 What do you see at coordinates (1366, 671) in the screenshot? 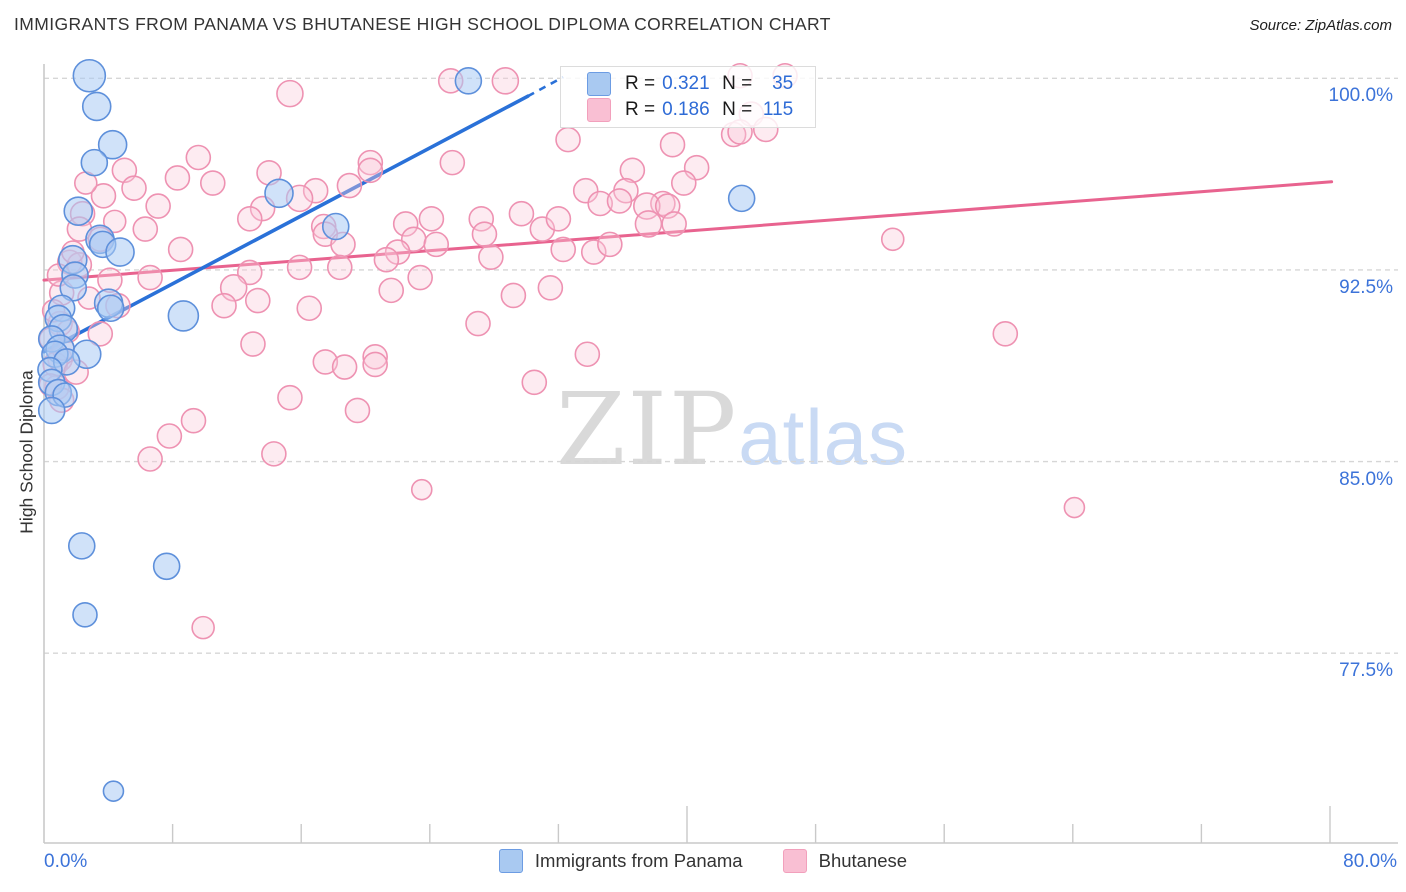
I see `y-tick-label: 77.5%` at bounding box center [1366, 671].